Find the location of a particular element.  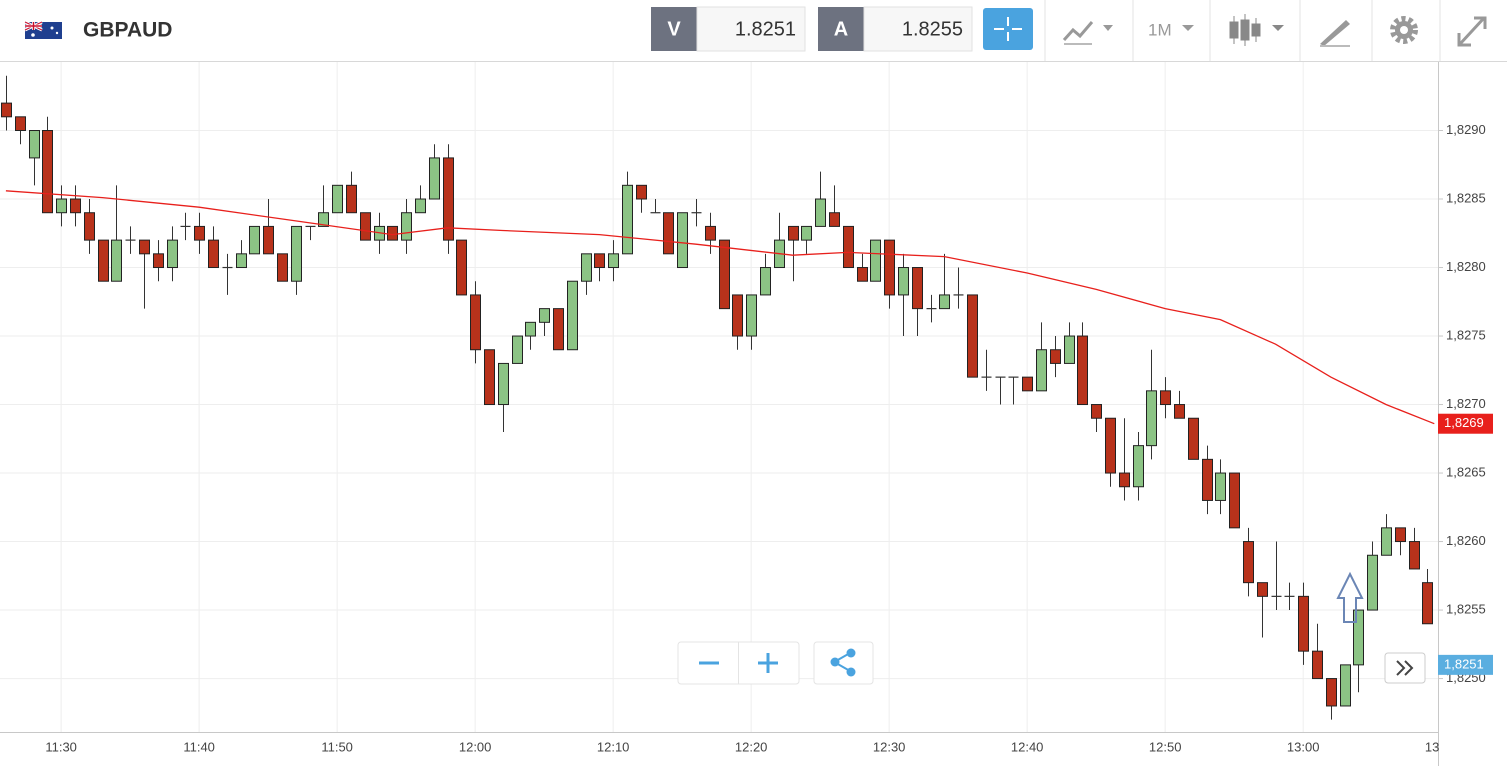

draw-button is located at coordinates (1335, 33).